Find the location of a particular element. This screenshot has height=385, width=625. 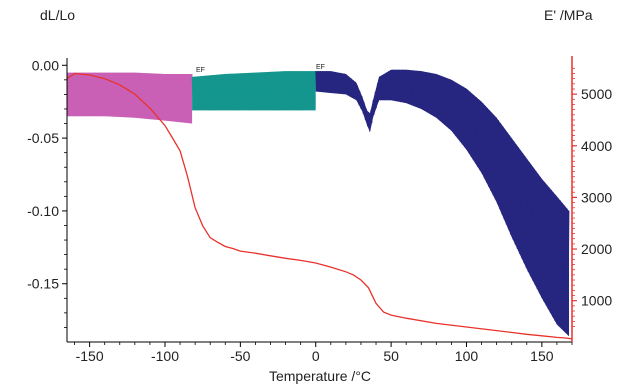

y-left-tick-label: -0.05 is located at coordinates (43, 138).